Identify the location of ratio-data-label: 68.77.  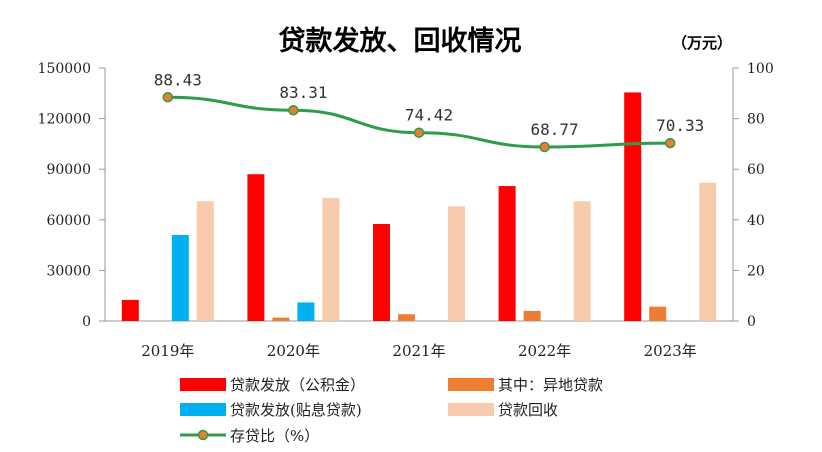
(555, 129).